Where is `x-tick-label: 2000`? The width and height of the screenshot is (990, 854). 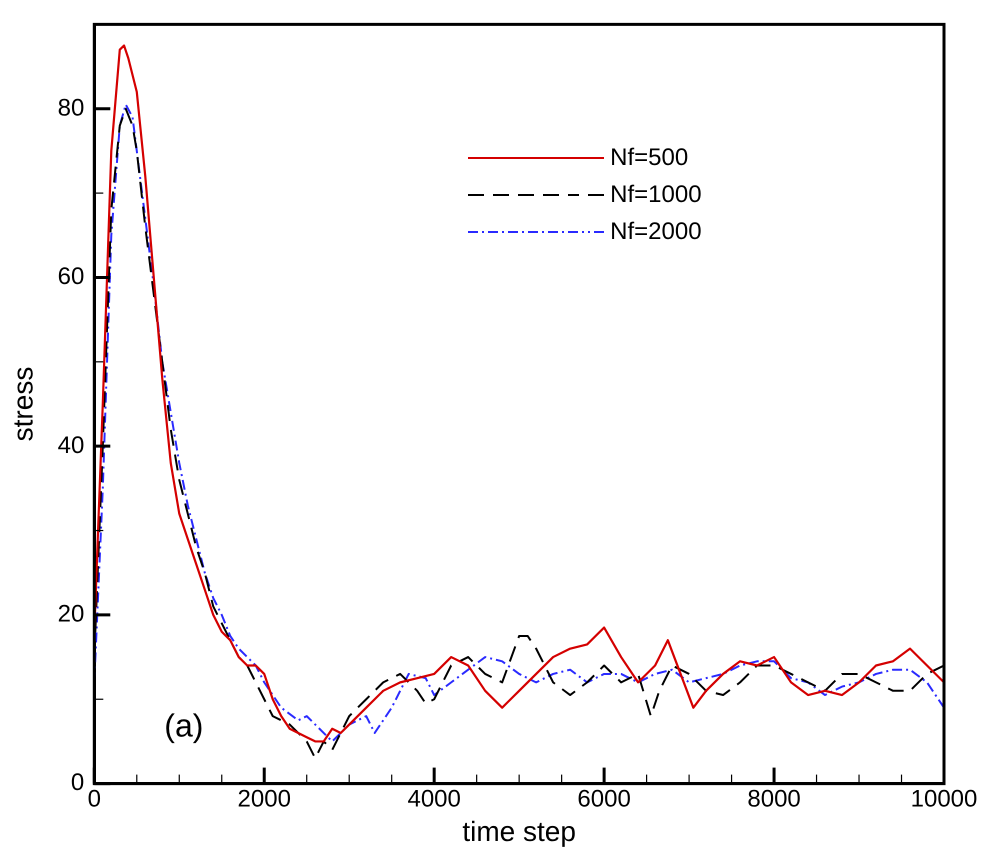
x-tick-label: 2000 is located at coordinates (264, 799).